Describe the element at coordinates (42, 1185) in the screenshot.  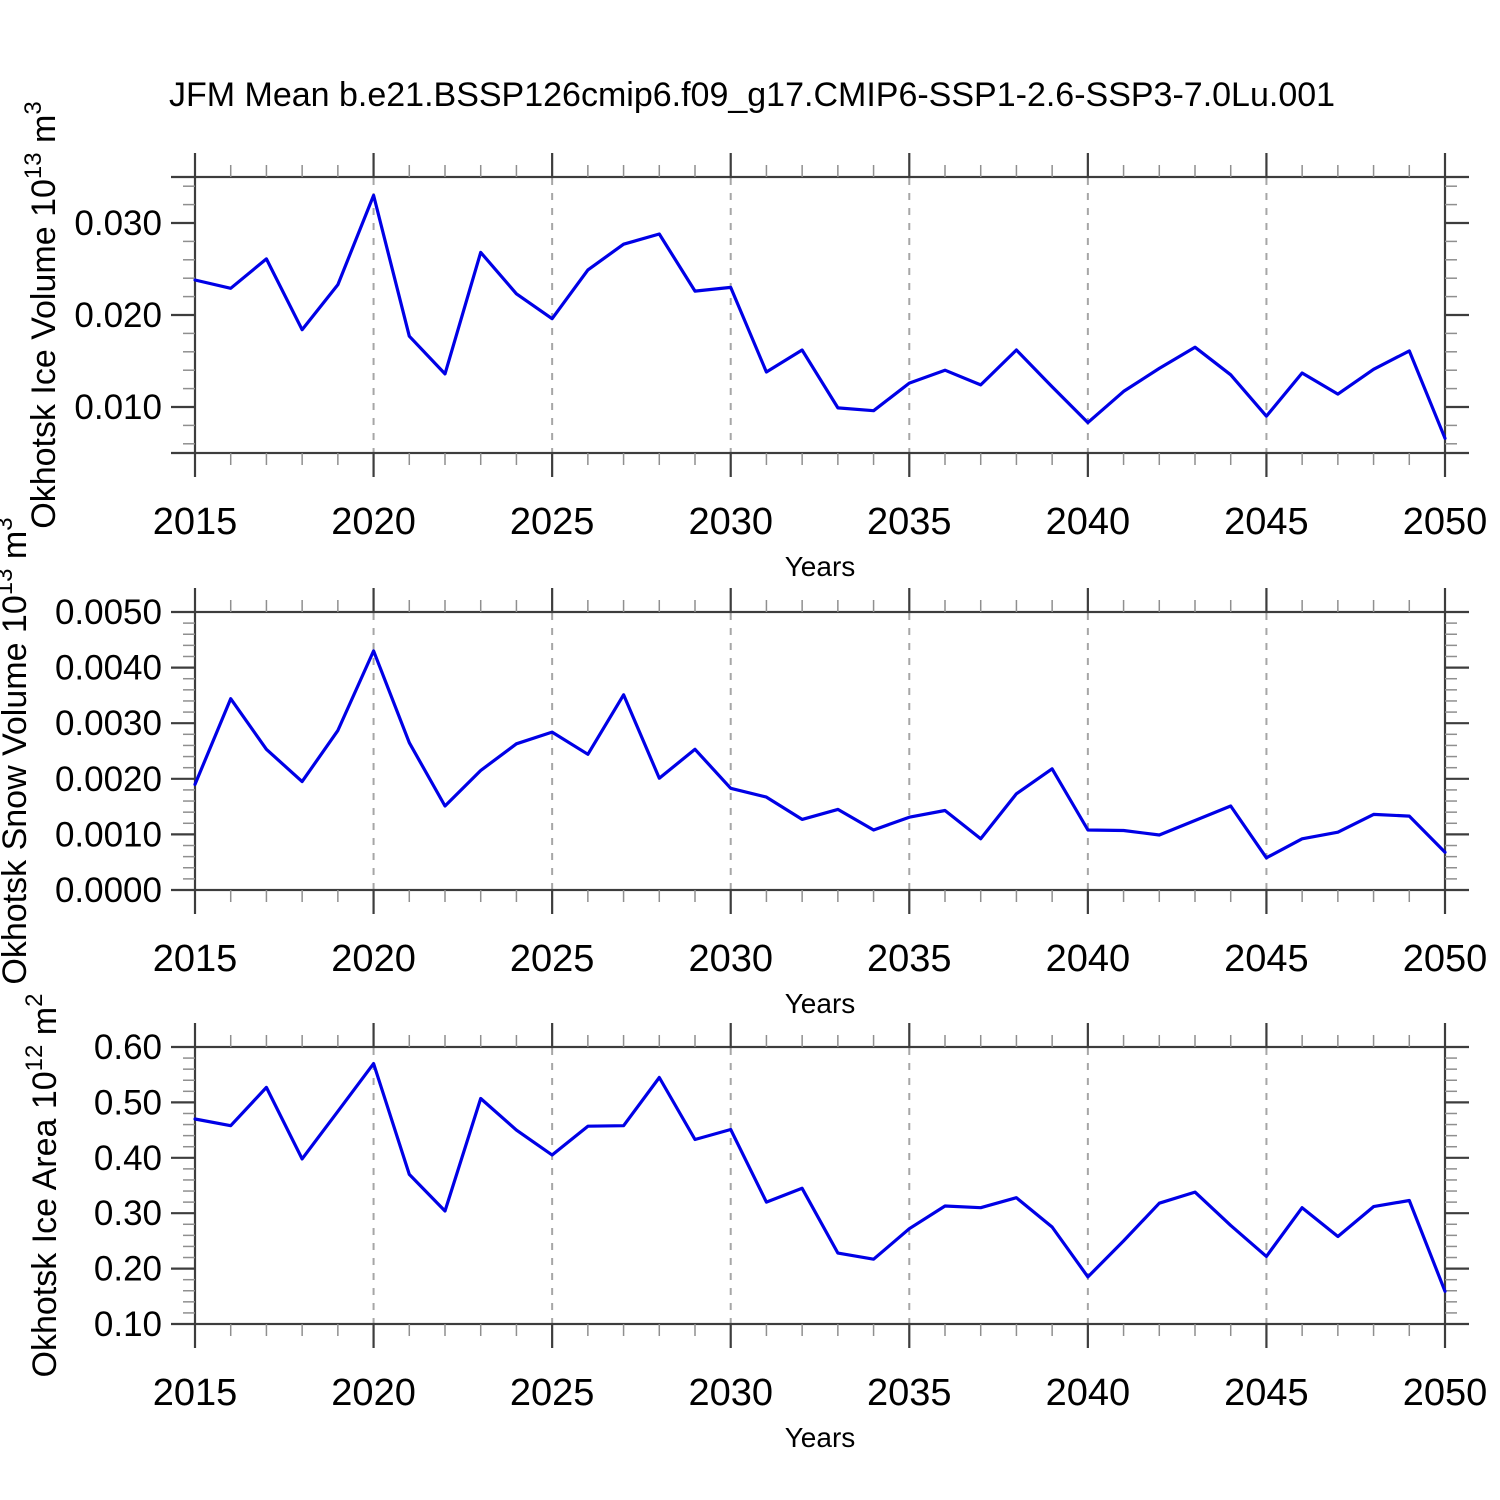
I see `y-axis-title: Okhotsk Ice Area 1012 m2` at that location.